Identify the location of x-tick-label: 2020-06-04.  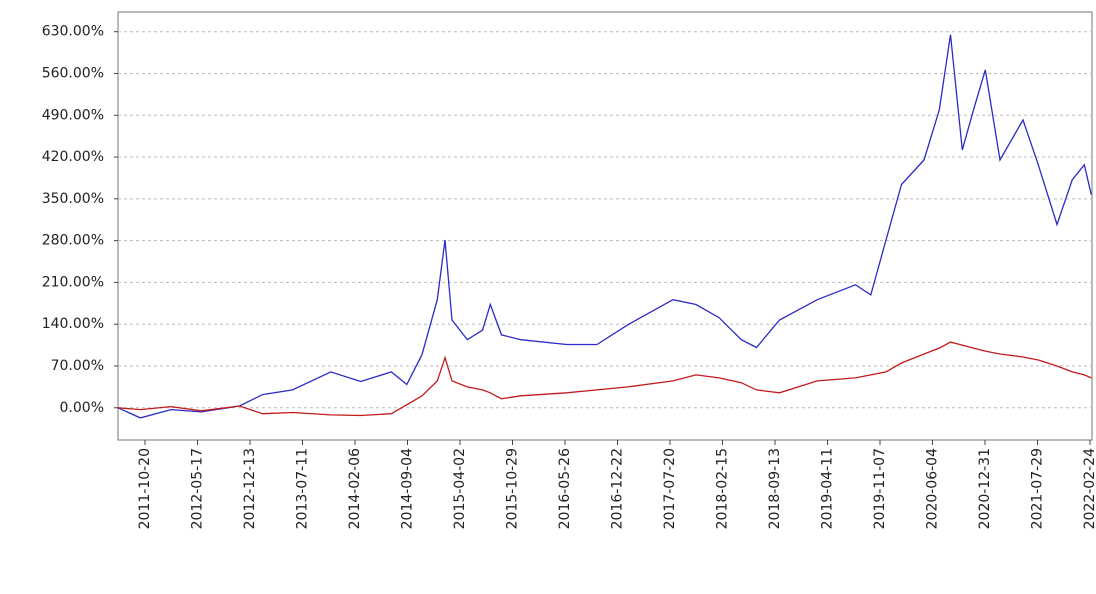
(933, 488).